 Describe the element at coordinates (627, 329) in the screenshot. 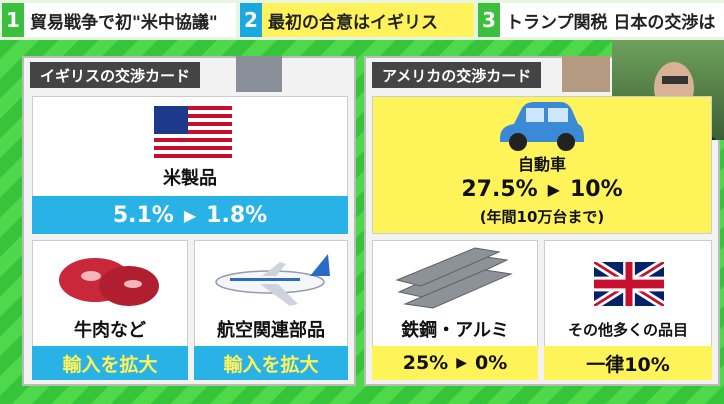

I see `item-label: その他多くの品目` at that location.